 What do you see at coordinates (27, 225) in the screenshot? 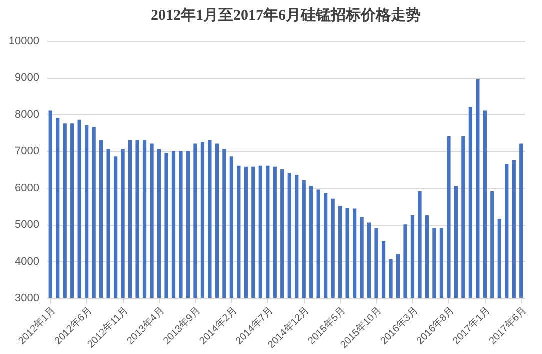
I see `y-tick-label: 5000` at bounding box center [27, 225].